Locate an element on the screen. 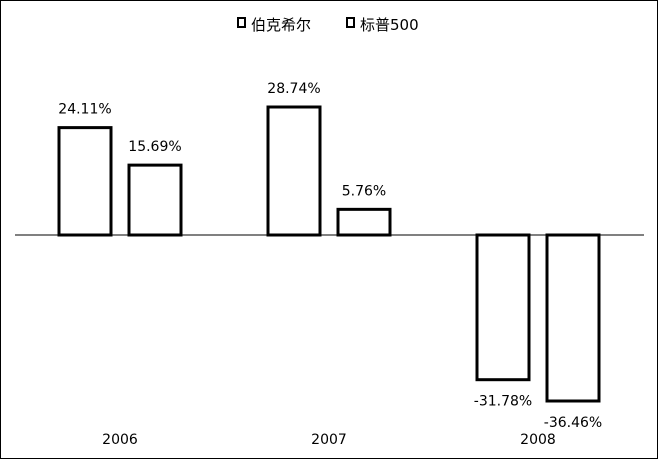 This screenshot has height=462, width=658. bar-series-1-2007 is located at coordinates (294, 171).